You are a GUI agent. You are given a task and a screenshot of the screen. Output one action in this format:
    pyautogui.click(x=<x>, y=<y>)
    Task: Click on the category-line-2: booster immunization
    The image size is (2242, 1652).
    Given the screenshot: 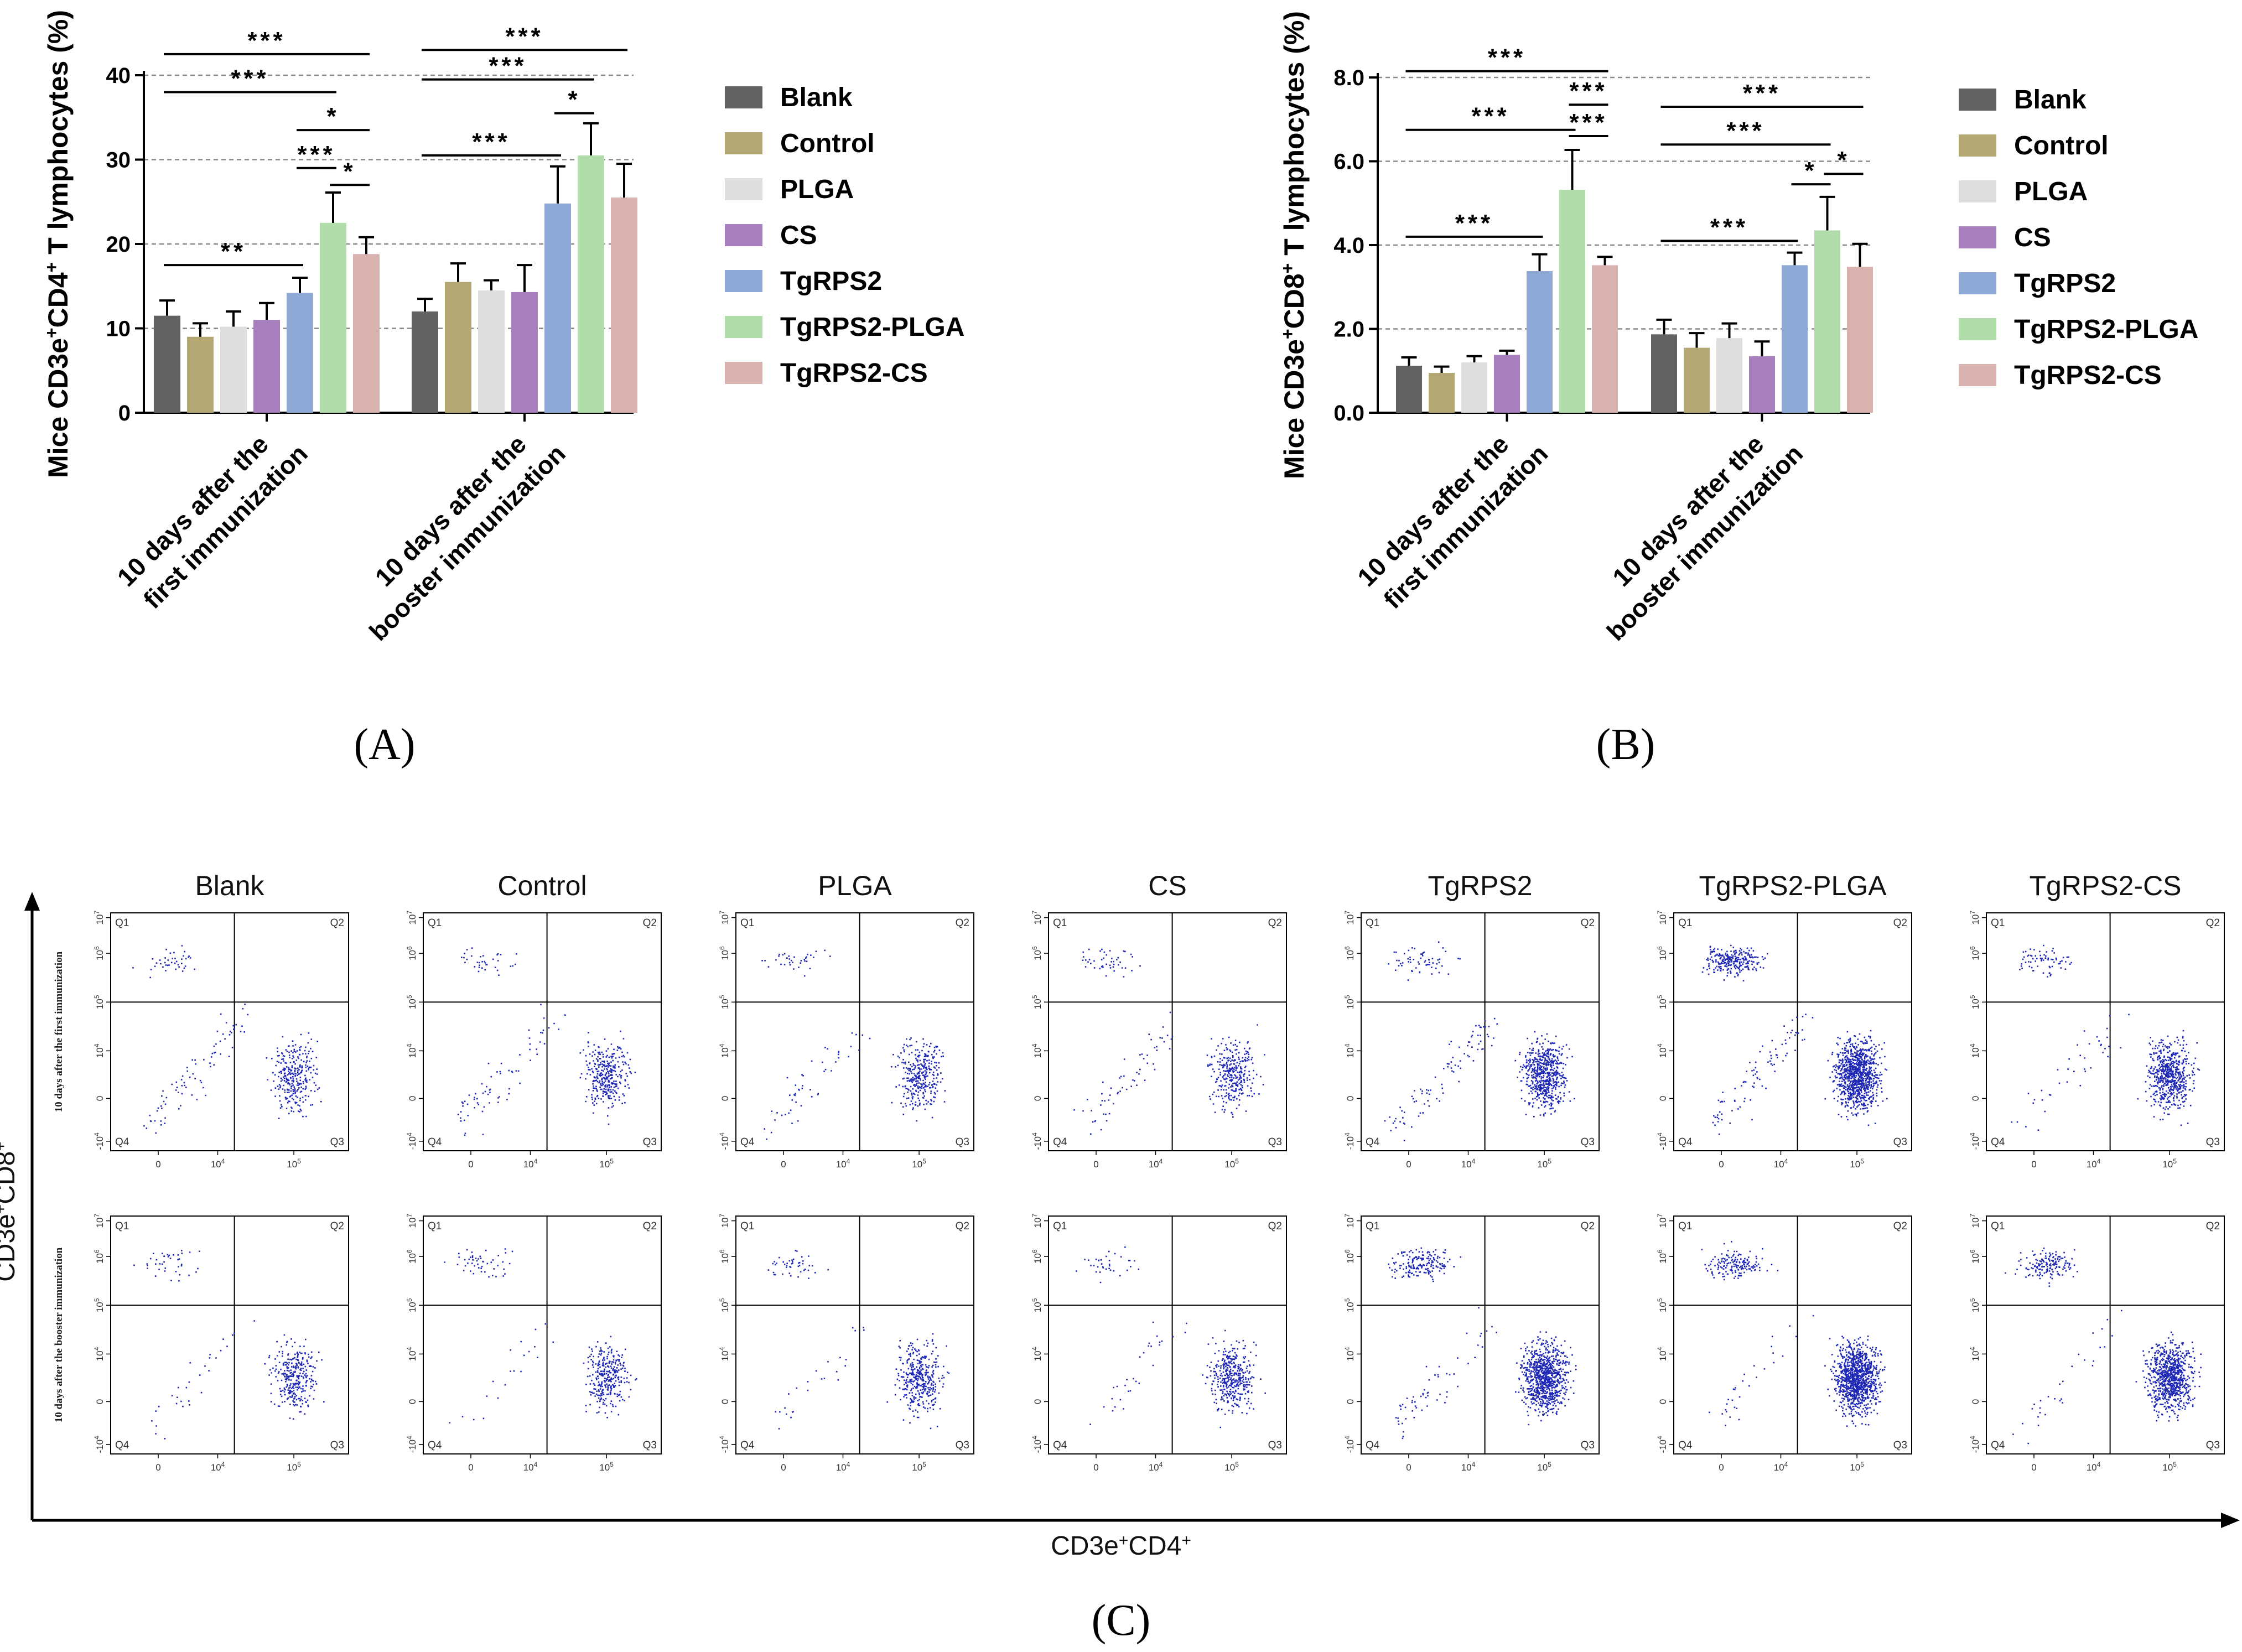 What is the action you would take?
    pyautogui.click(x=467, y=542)
    